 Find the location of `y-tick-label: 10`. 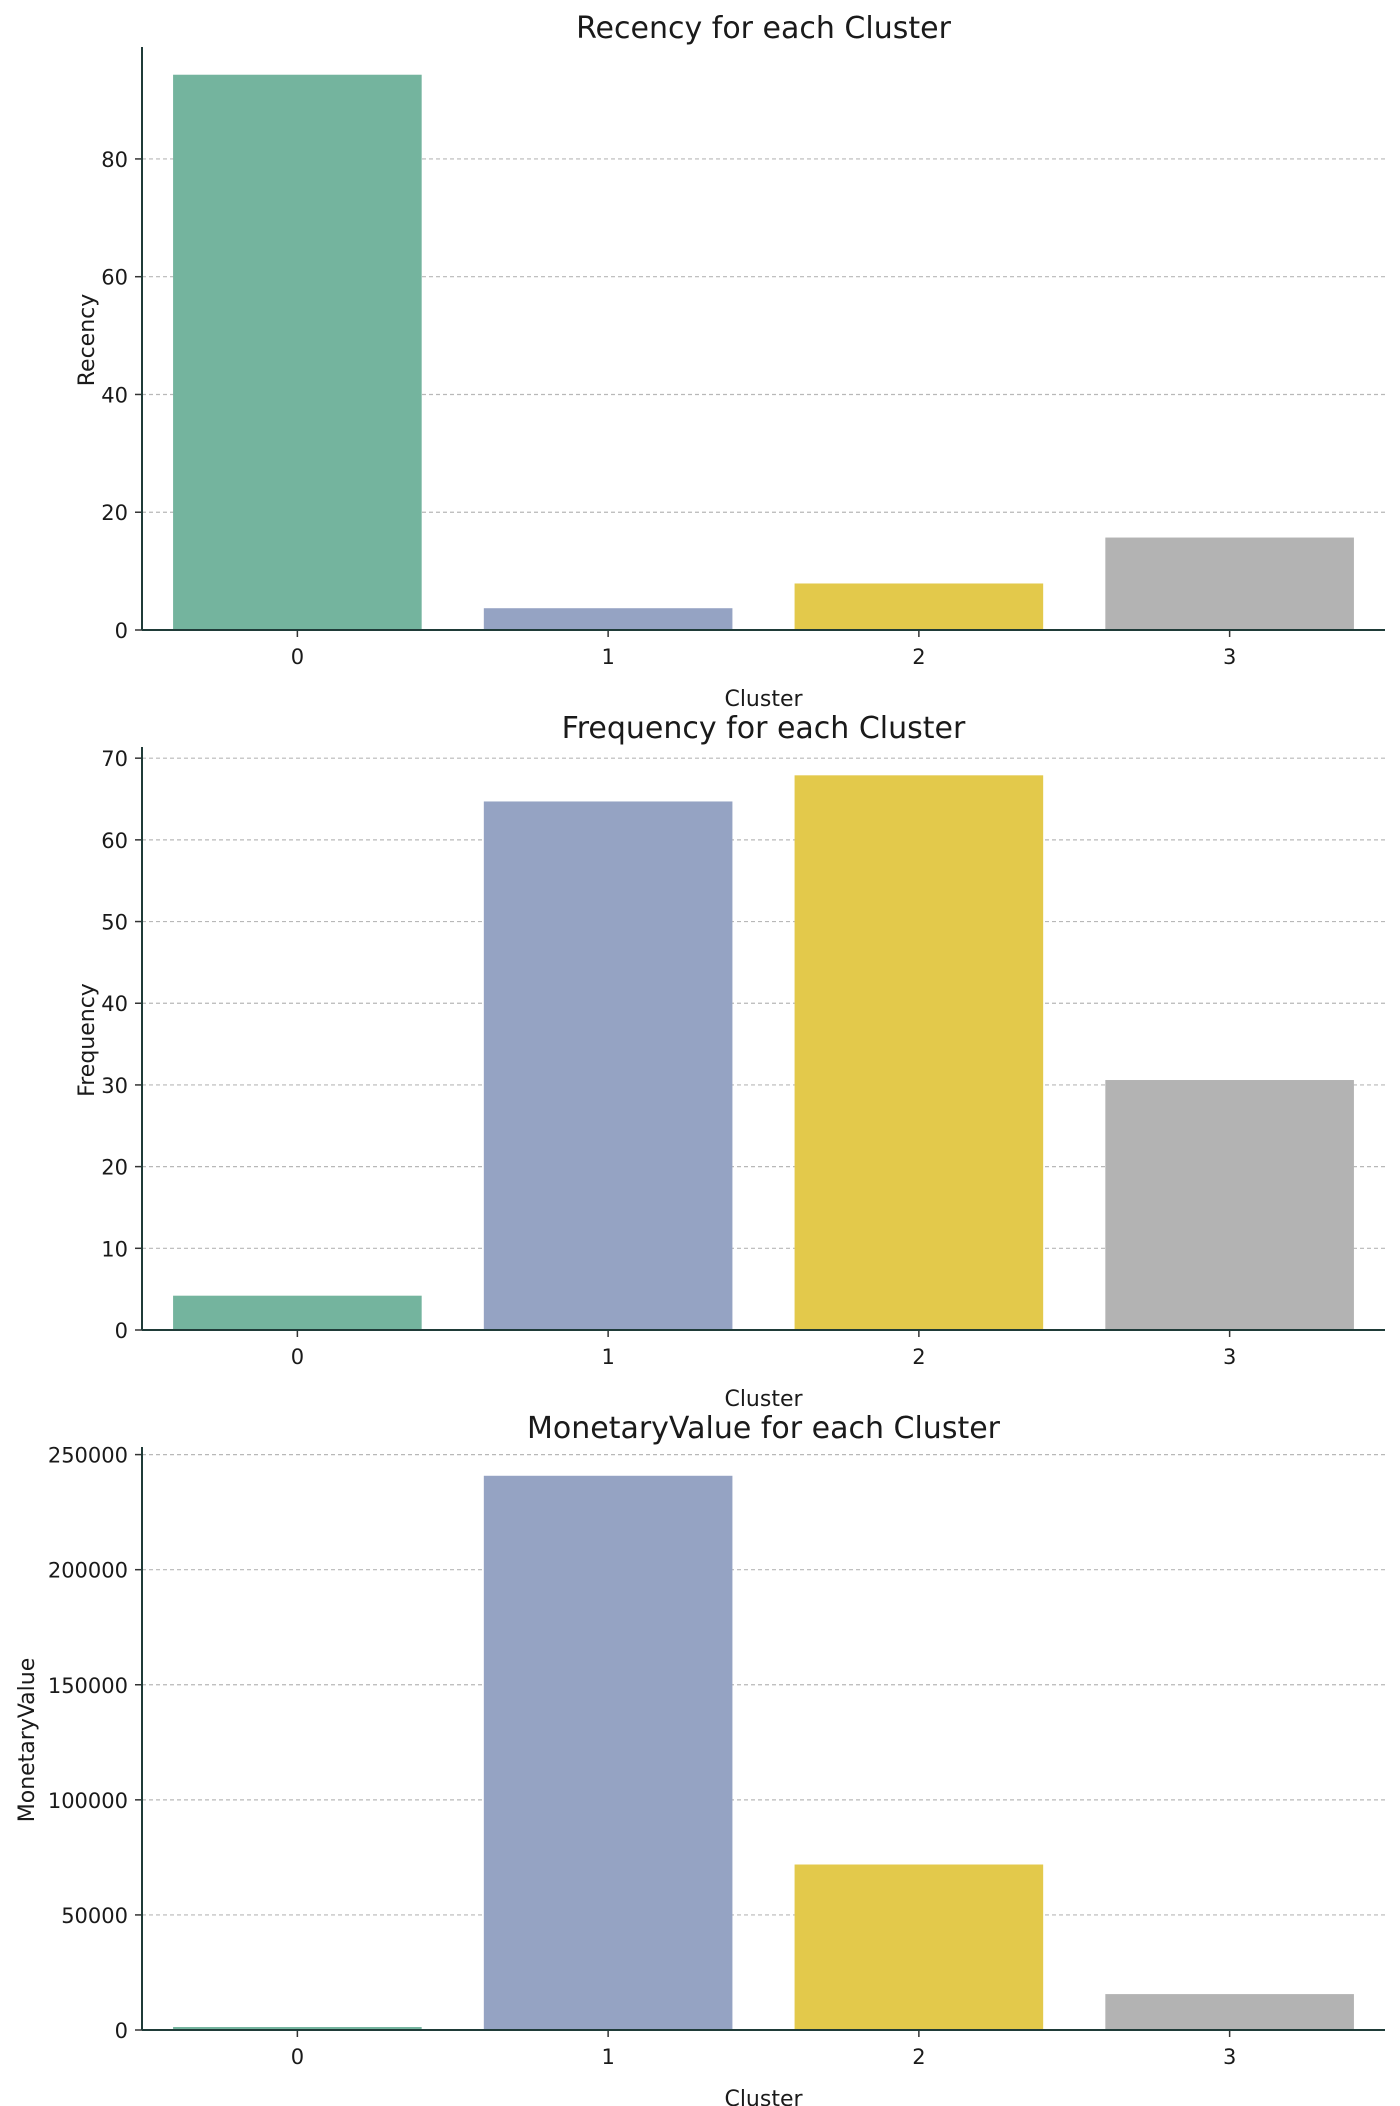

y-tick-label: 10 is located at coordinates (114, 1249).